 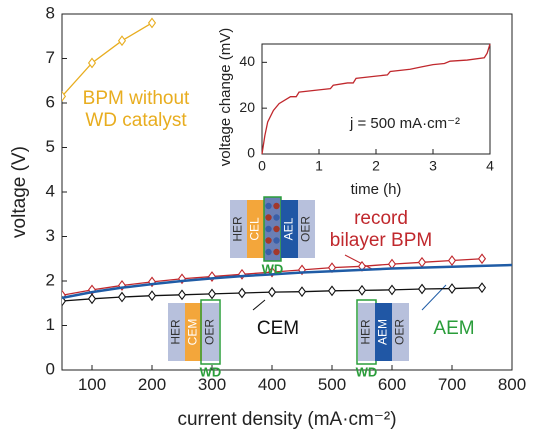 What do you see at coordinates (404, 123) in the screenshot?
I see `inset-annotation: j = 500 mA·cm⁻²` at bounding box center [404, 123].